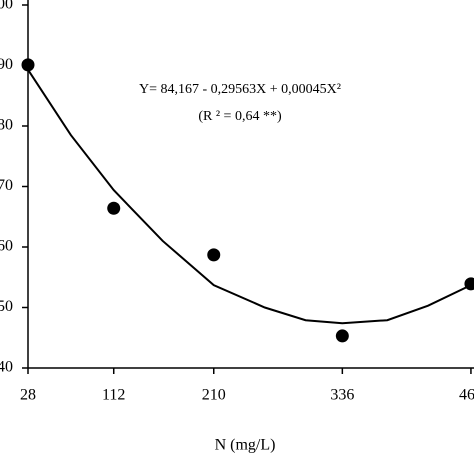 The image size is (474, 474). I want to click on y-tick-label: 40, so click(6, 367).